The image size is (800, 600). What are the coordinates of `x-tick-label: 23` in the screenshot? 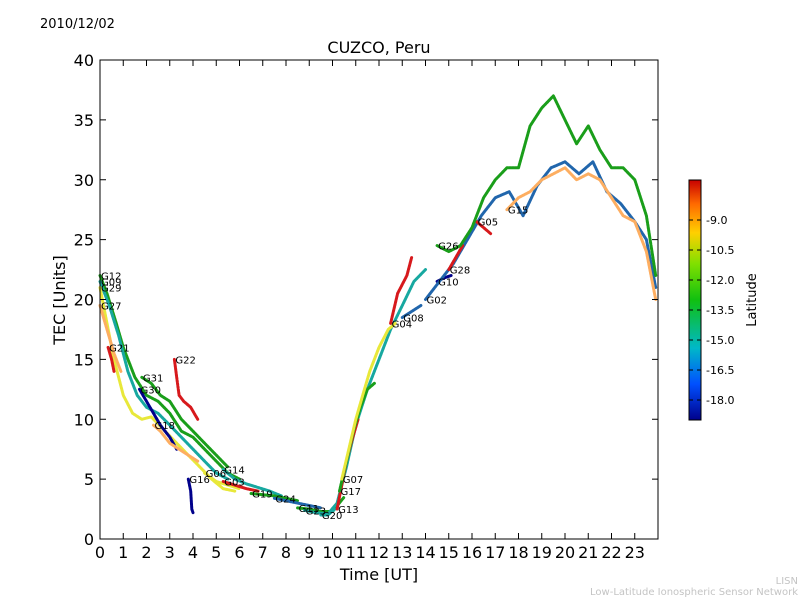 It's located at (635, 552).